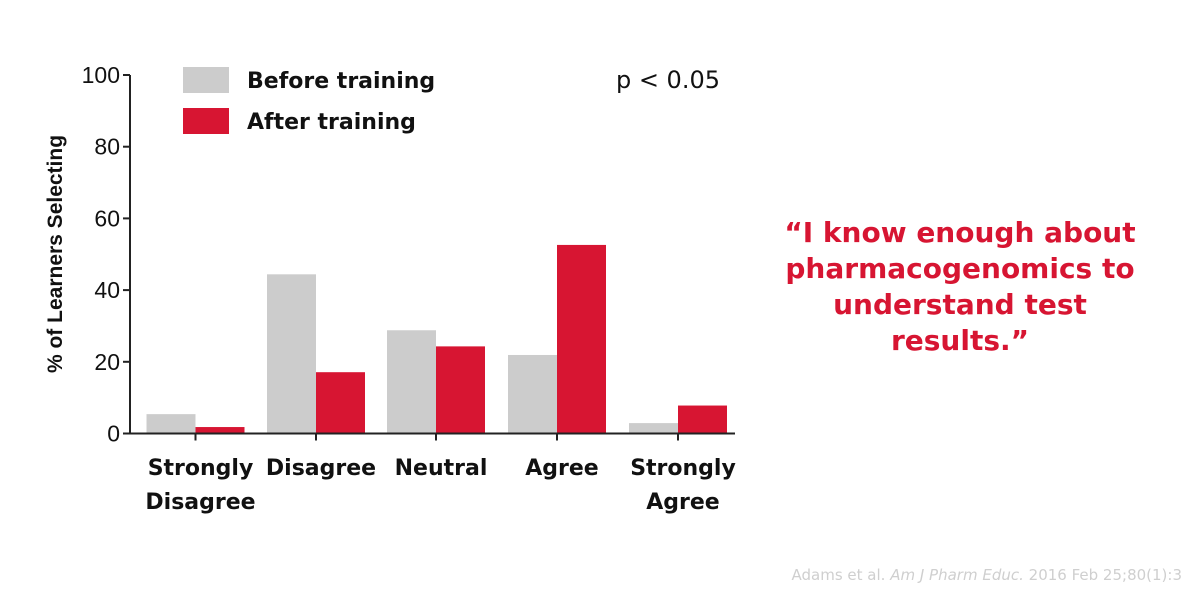  I want to click on y-tick-label: 80, so click(107, 147).